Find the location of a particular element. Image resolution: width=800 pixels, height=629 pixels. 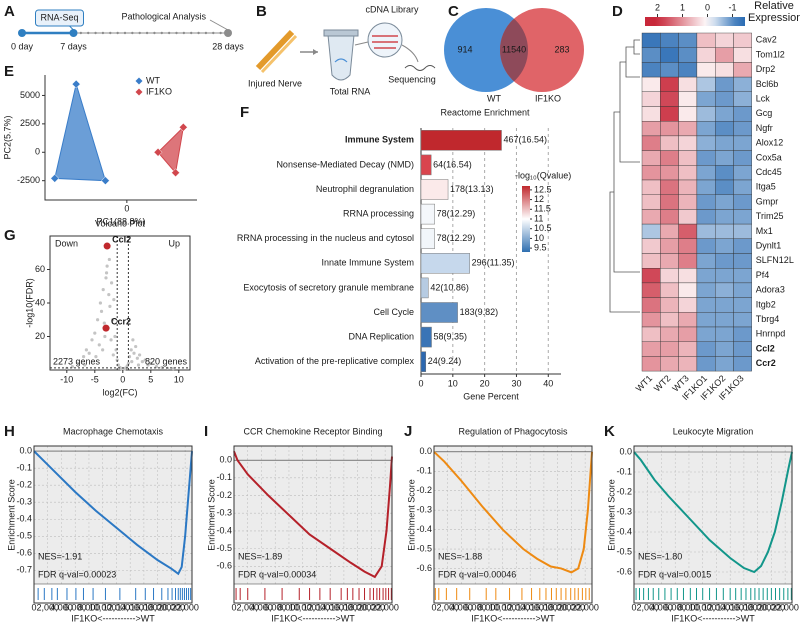

x-tick-label: 8,000 is located at coordinates (489, 607).